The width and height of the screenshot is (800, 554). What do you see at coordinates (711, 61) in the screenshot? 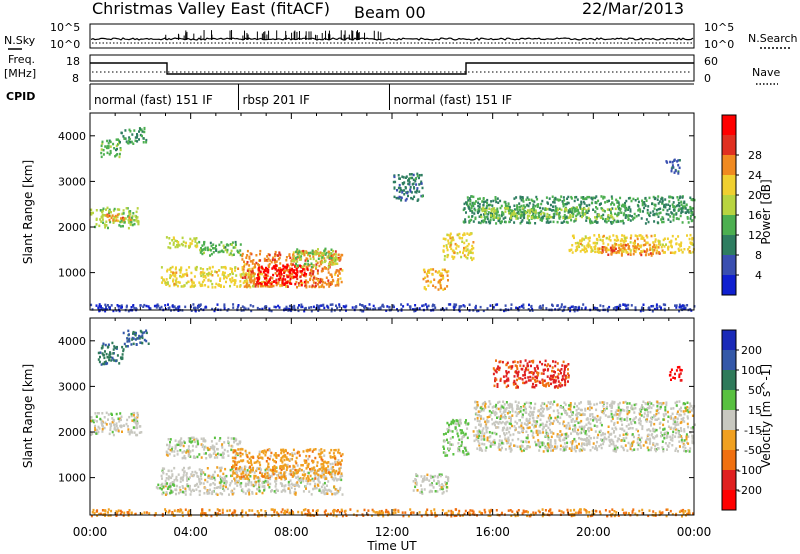
I see `freq-right-tick-top: 60` at bounding box center [711, 61].